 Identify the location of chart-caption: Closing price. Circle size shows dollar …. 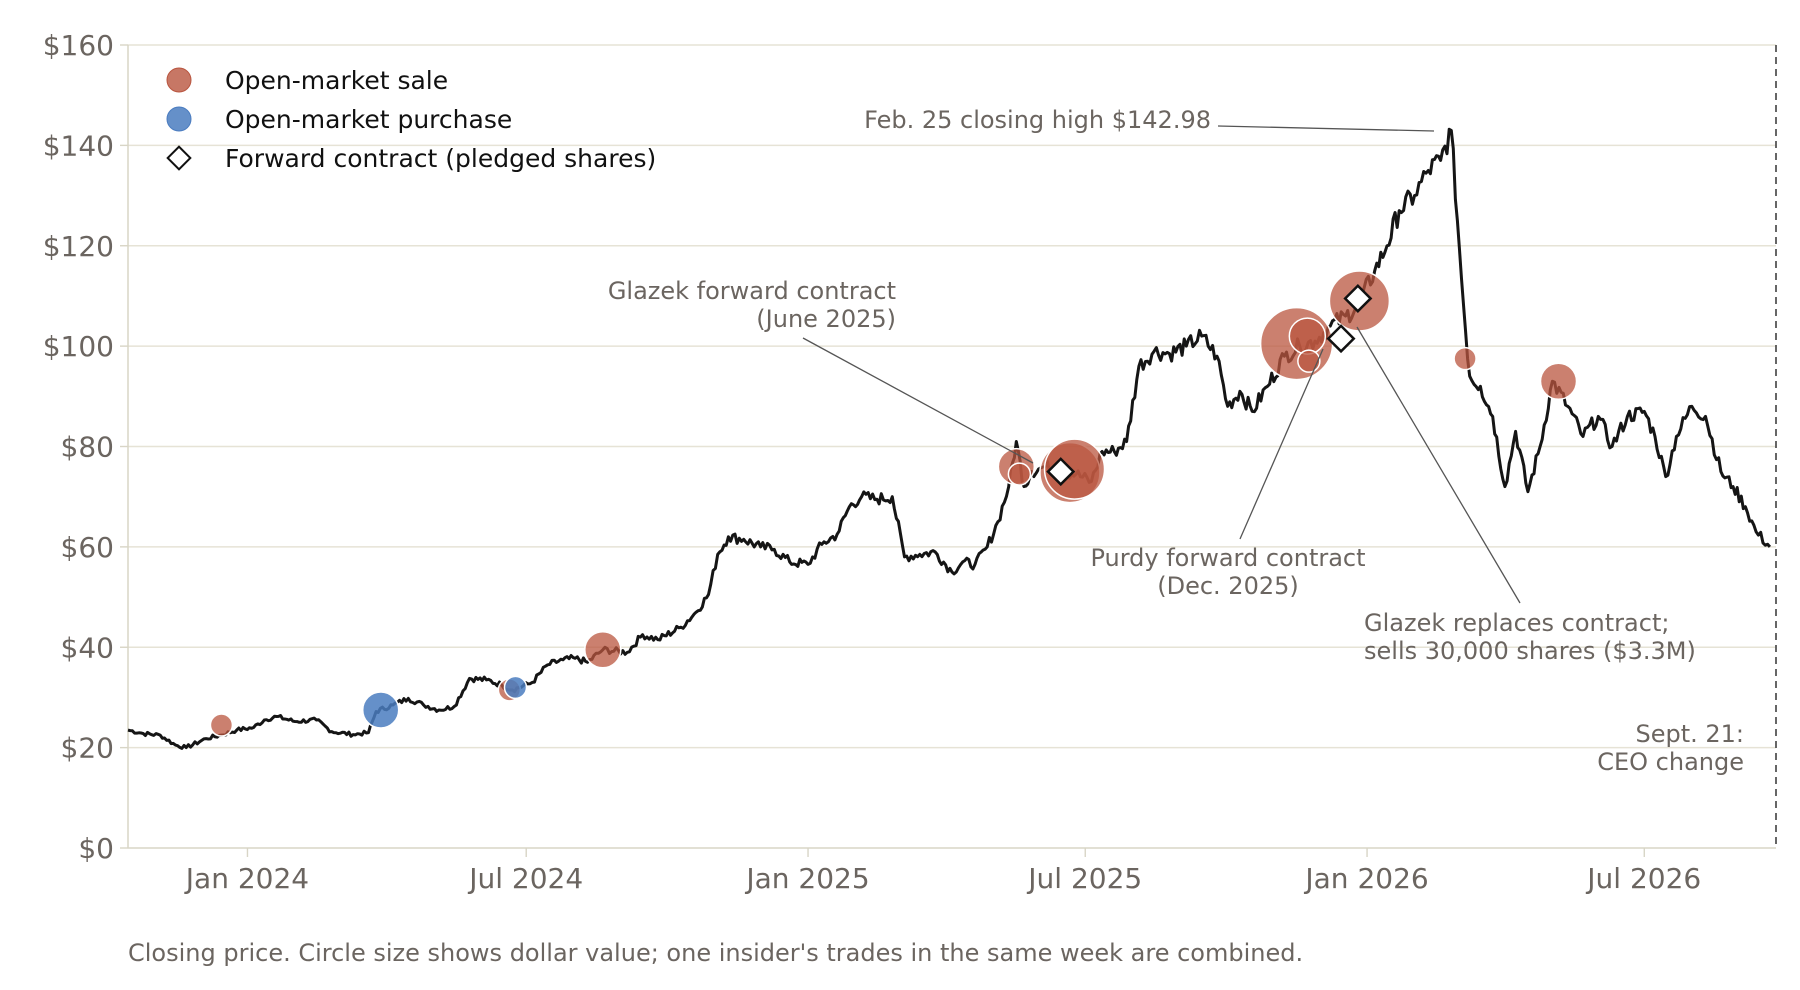
(715, 953).